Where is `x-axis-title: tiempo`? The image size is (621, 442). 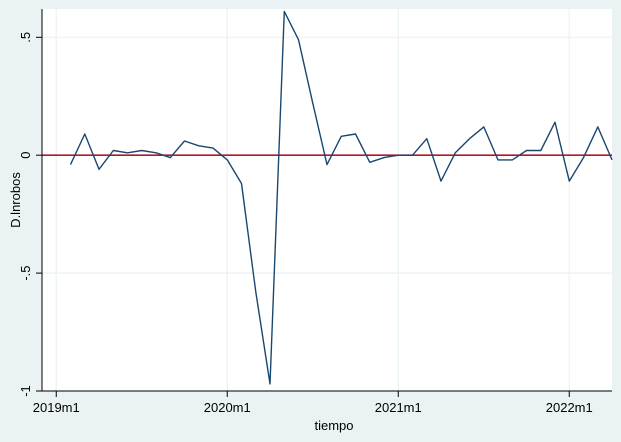
x-axis-title: tiempo is located at coordinates (333, 425).